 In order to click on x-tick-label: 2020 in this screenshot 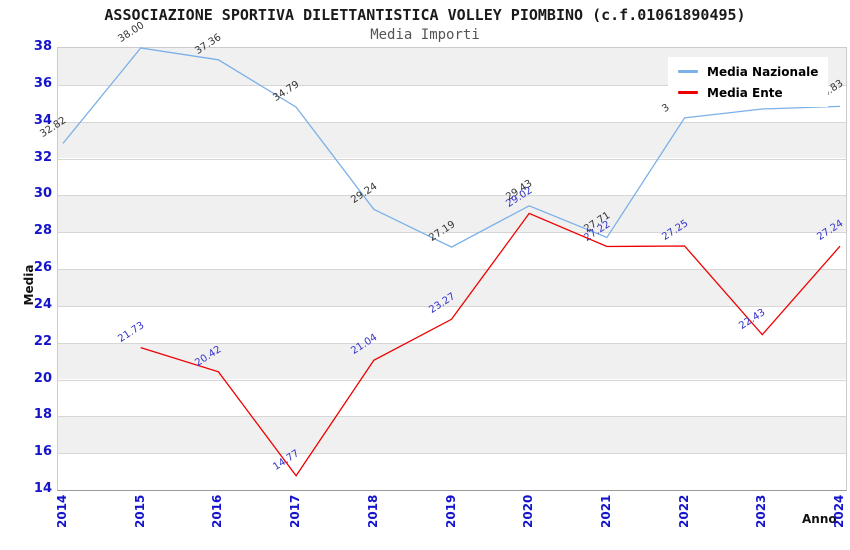, I will do `click(528, 511)`.